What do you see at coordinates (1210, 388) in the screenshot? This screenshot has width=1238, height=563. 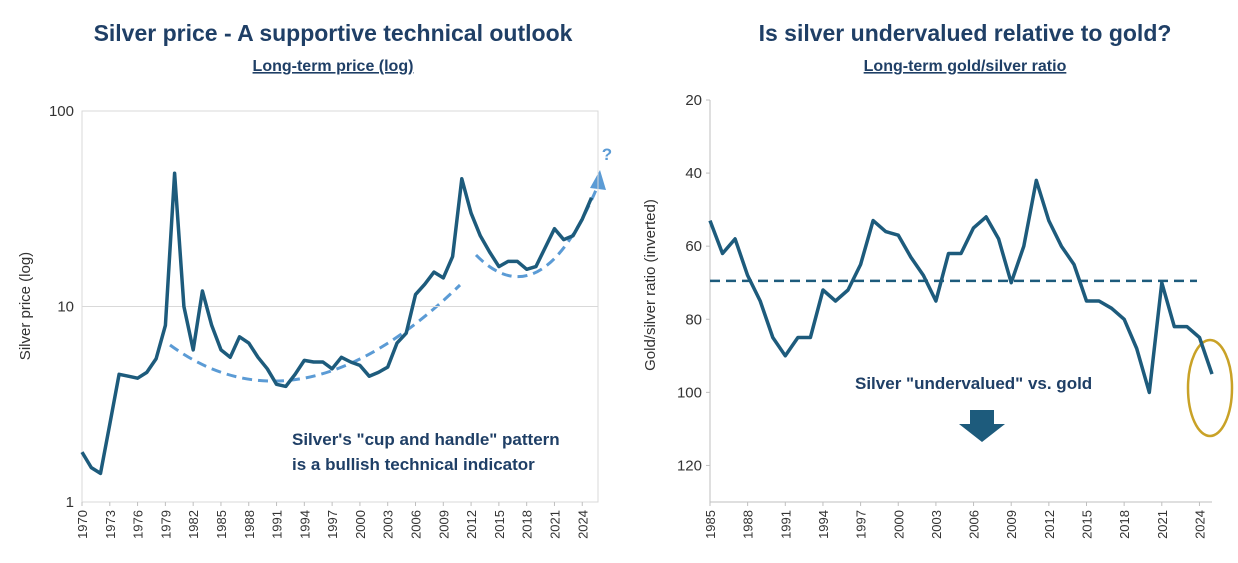 I see `highlight-ellipse` at bounding box center [1210, 388].